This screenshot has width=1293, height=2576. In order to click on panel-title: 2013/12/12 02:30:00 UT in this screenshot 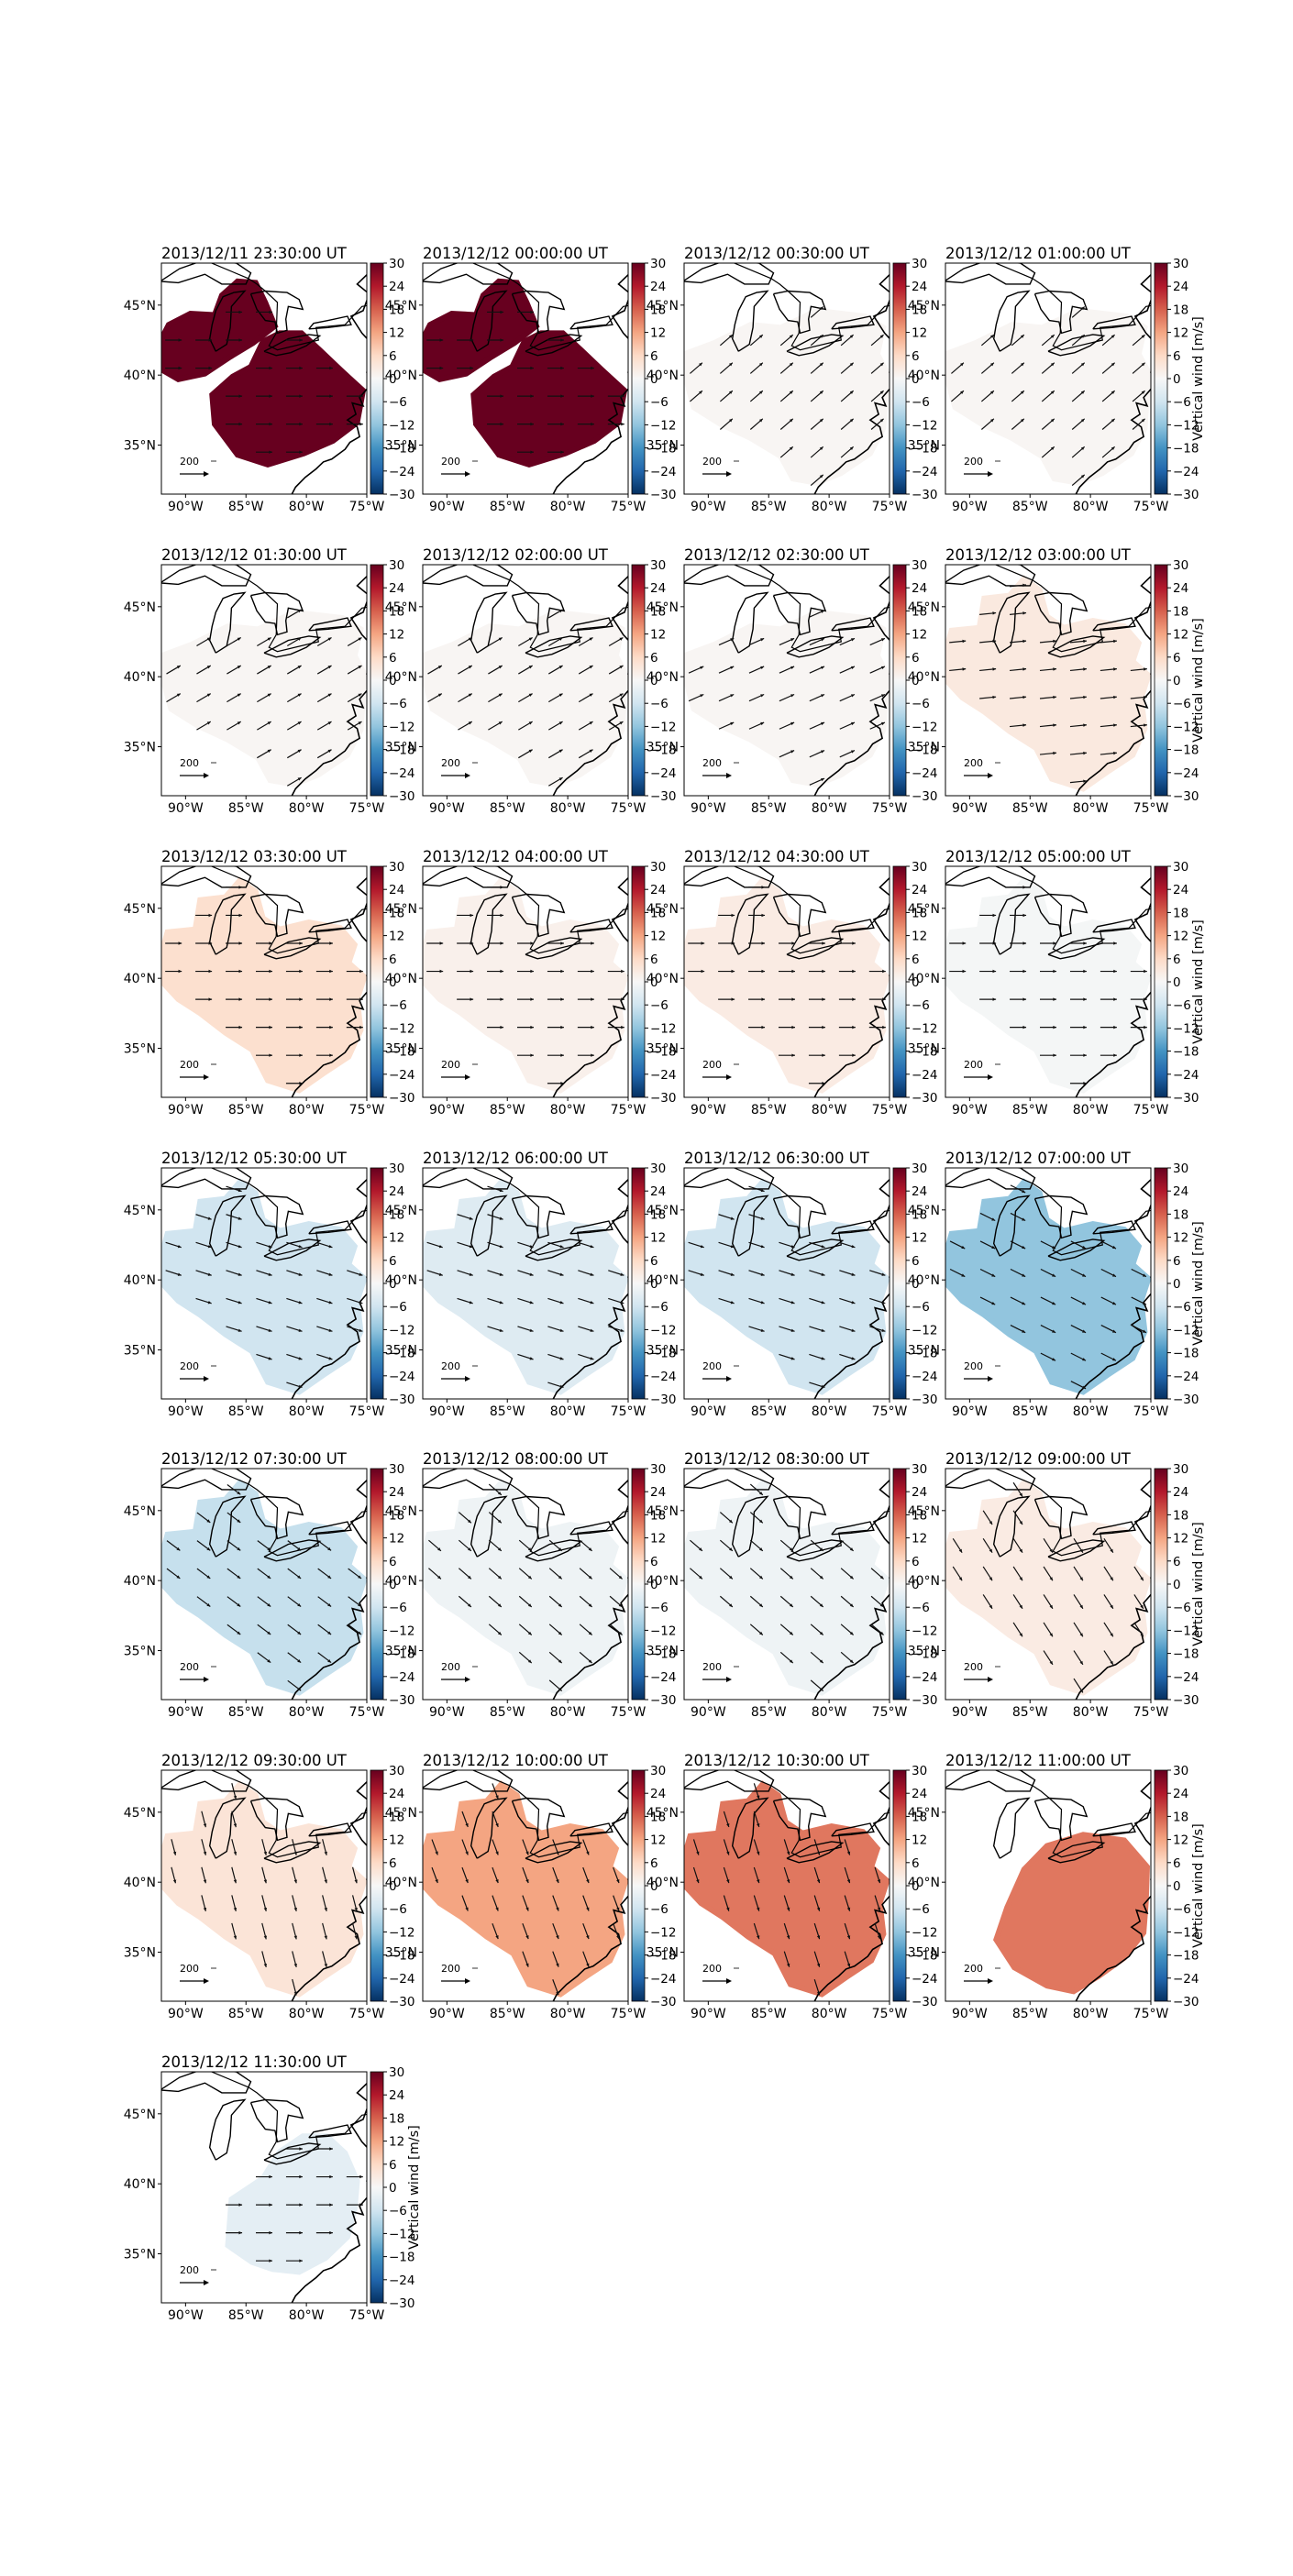, I will do `click(777, 555)`.